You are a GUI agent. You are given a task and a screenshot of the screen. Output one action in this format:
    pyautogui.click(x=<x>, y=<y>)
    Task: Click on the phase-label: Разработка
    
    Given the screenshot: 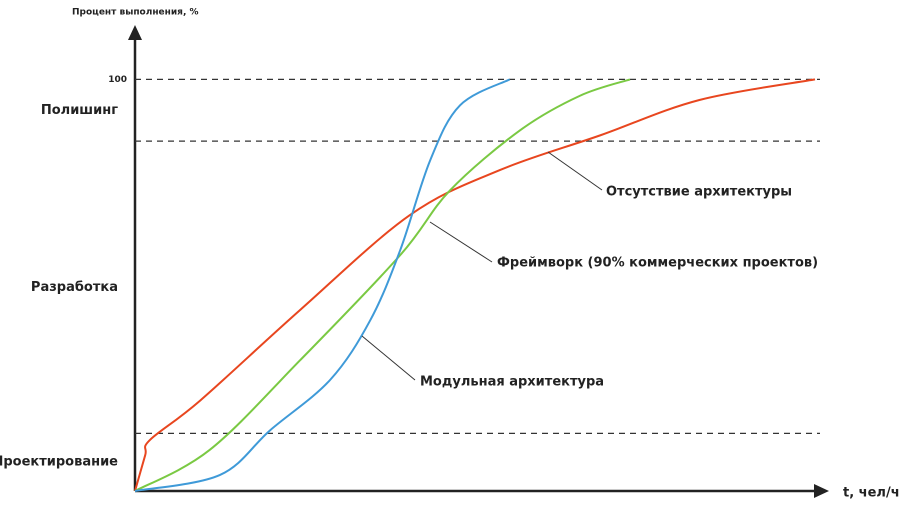 What is the action you would take?
    pyautogui.click(x=74, y=287)
    